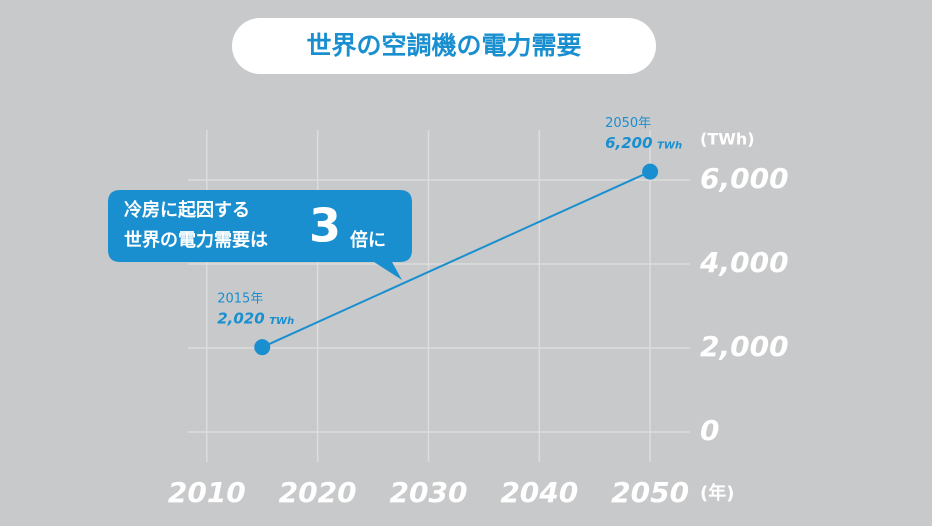 Image resolution: width=932 pixels, height=526 pixels. Describe the element at coordinates (744, 178) in the screenshot. I see `y-tick-label: 6,000` at that location.